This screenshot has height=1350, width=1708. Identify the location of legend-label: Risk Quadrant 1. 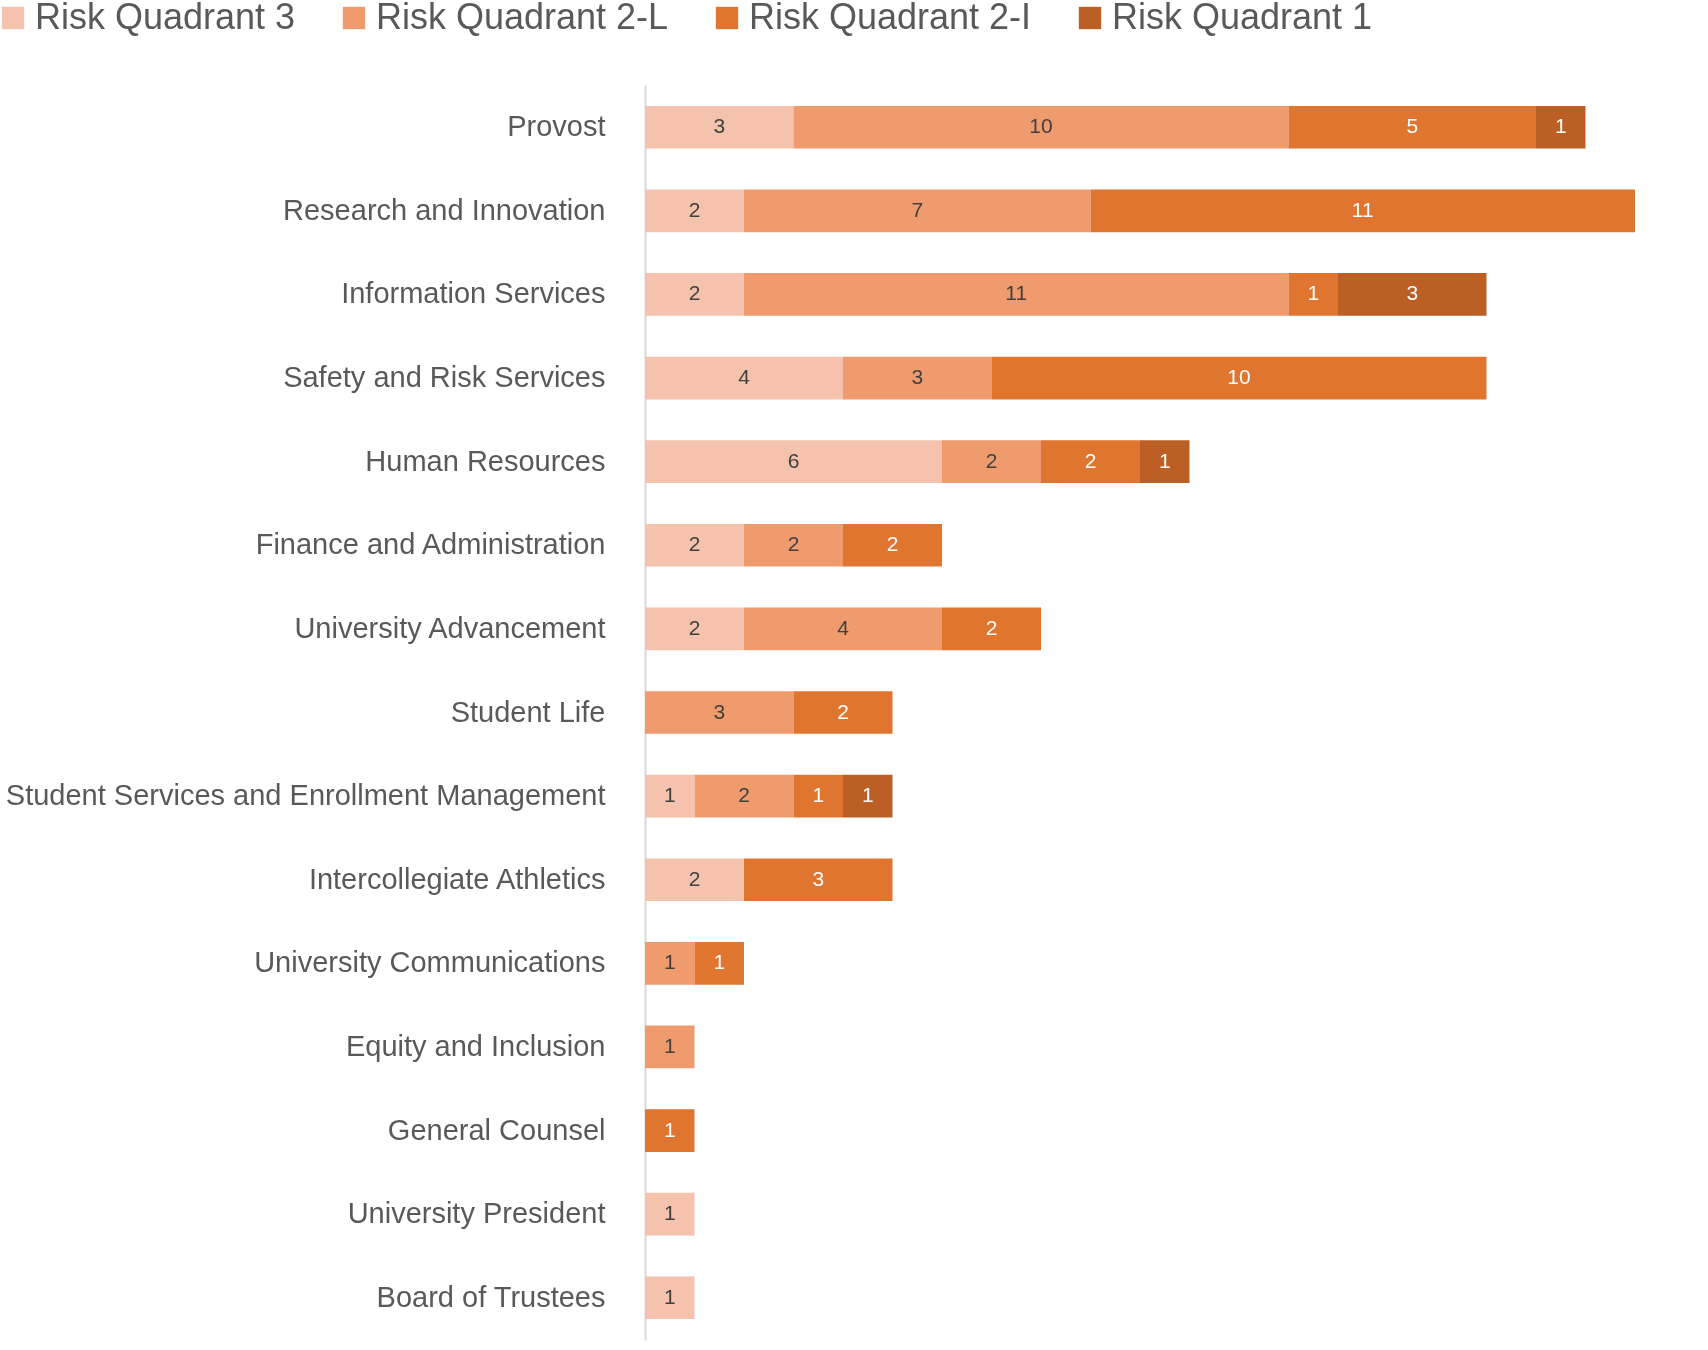
(1242, 18).